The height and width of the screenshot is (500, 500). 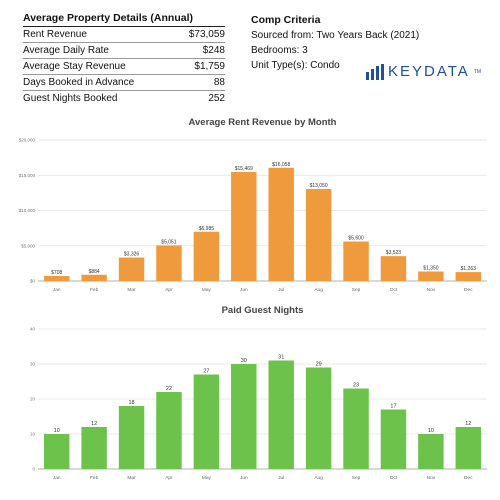 What do you see at coordinates (66, 50) in the screenshot?
I see `details-row-label: Average Daily Rate` at bounding box center [66, 50].